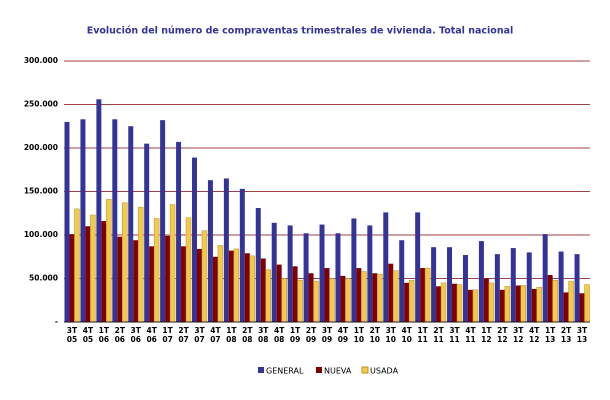 This screenshot has height=400, width=610. I want to click on x-tick-label: 3T 13, so click(582, 335).